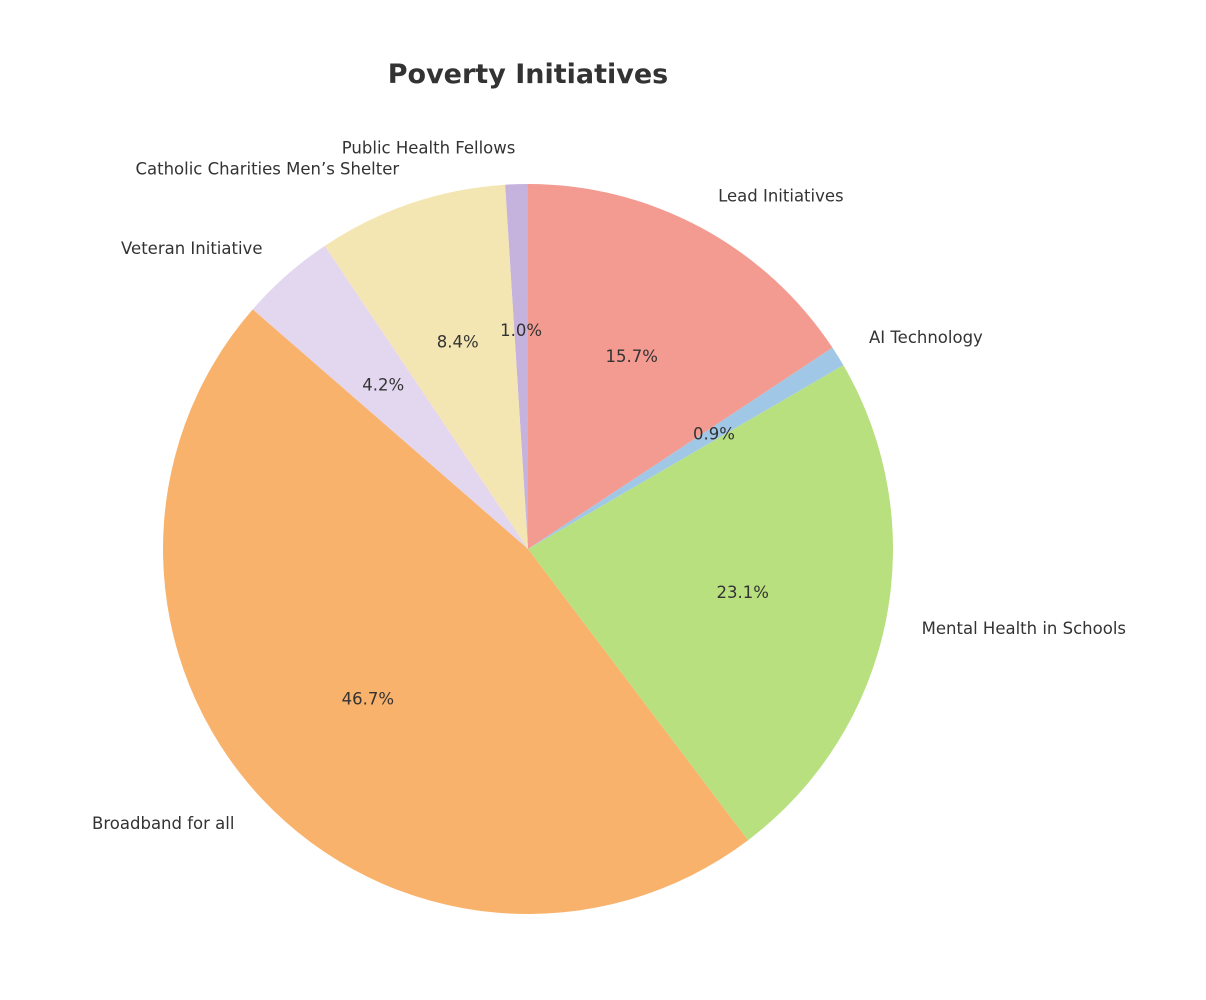 The image size is (1206, 1000). I want to click on slice-category-label: Mental Health in Schools, so click(1024, 628).